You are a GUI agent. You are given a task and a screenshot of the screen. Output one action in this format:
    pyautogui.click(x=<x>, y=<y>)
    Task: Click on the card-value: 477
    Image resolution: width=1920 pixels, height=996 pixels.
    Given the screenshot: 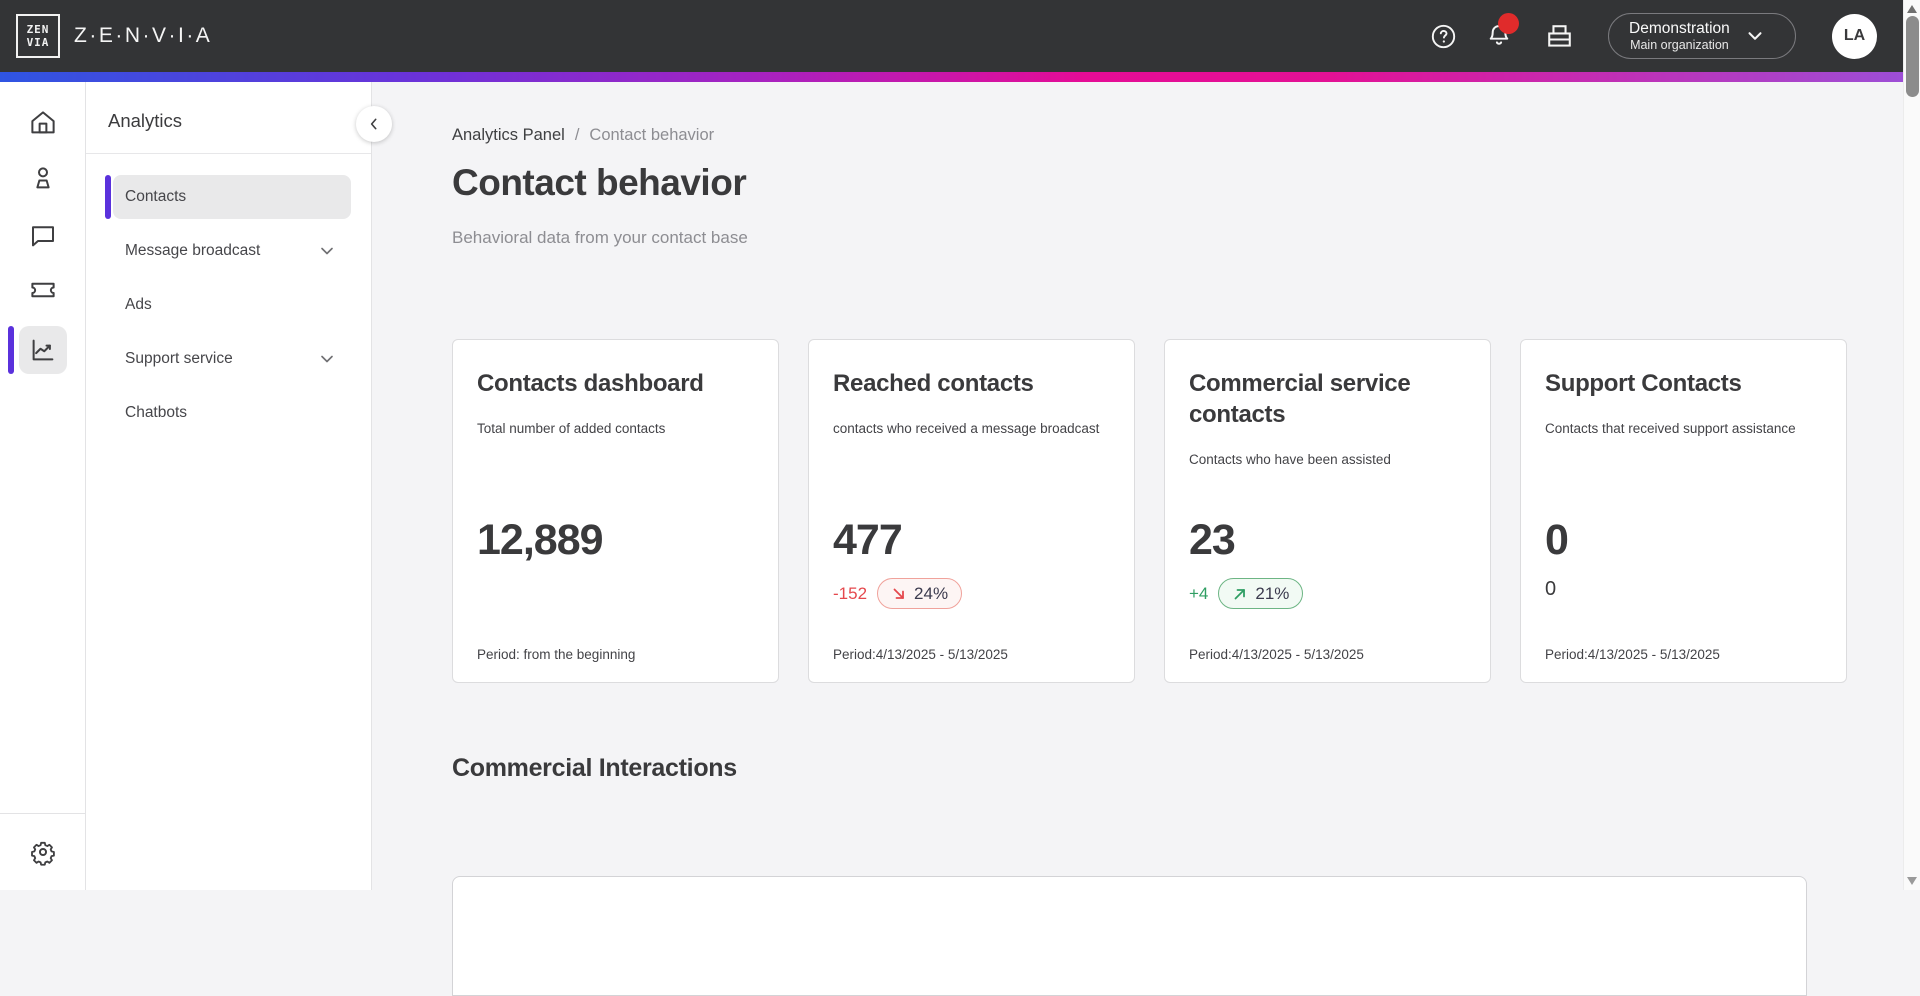 What is the action you would take?
    pyautogui.click(x=868, y=540)
    